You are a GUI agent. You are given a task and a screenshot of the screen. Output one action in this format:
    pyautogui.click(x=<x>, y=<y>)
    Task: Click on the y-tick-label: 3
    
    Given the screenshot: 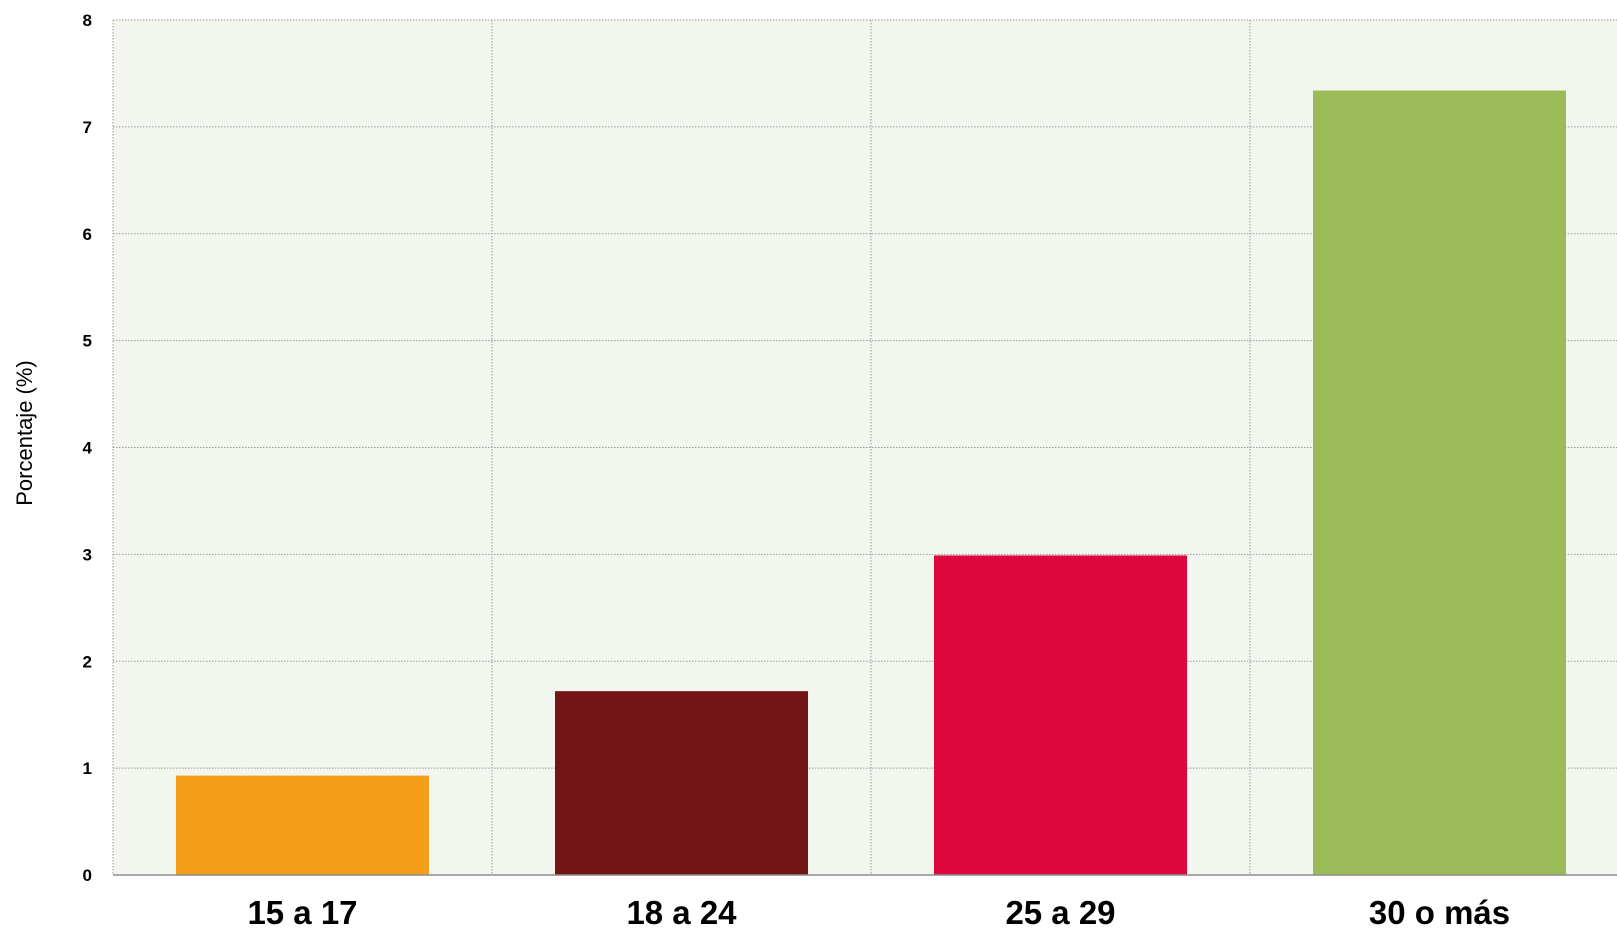 What is the action you would take?
    pyautogui.click(x=87, y=554)
    